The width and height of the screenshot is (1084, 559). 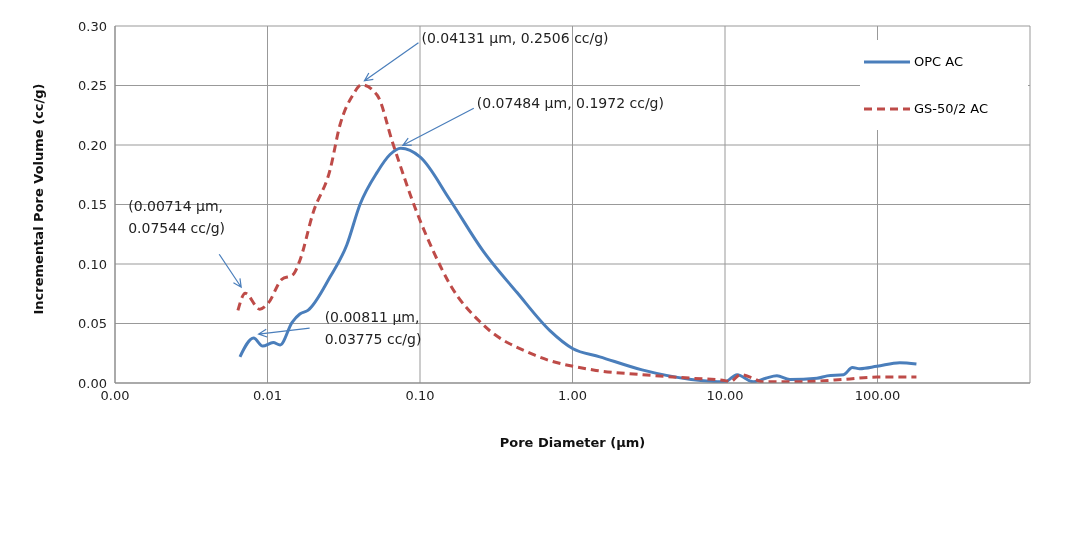 I want to click on y-tick-label: 0.00, so click(x=92, y=383).